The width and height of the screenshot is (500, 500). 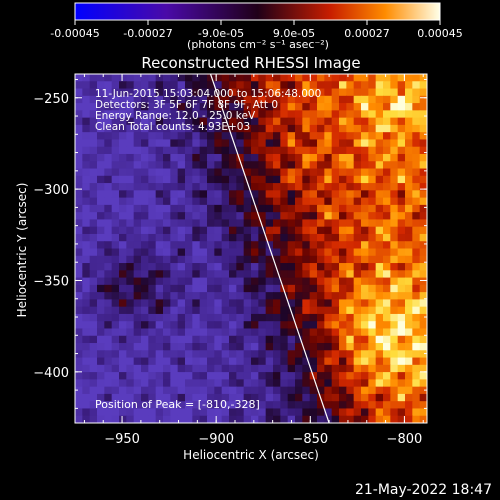 What do you see at coordinates (51, 281) in the screenshot?
I see `y-tick-label: −350` at bounding box center [51, 281].